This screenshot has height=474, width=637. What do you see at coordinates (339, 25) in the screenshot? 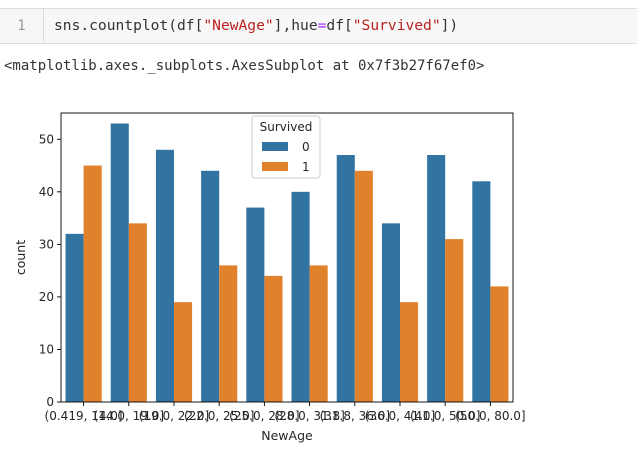
I see `code-token: df[` at bounding box center [339, 25].